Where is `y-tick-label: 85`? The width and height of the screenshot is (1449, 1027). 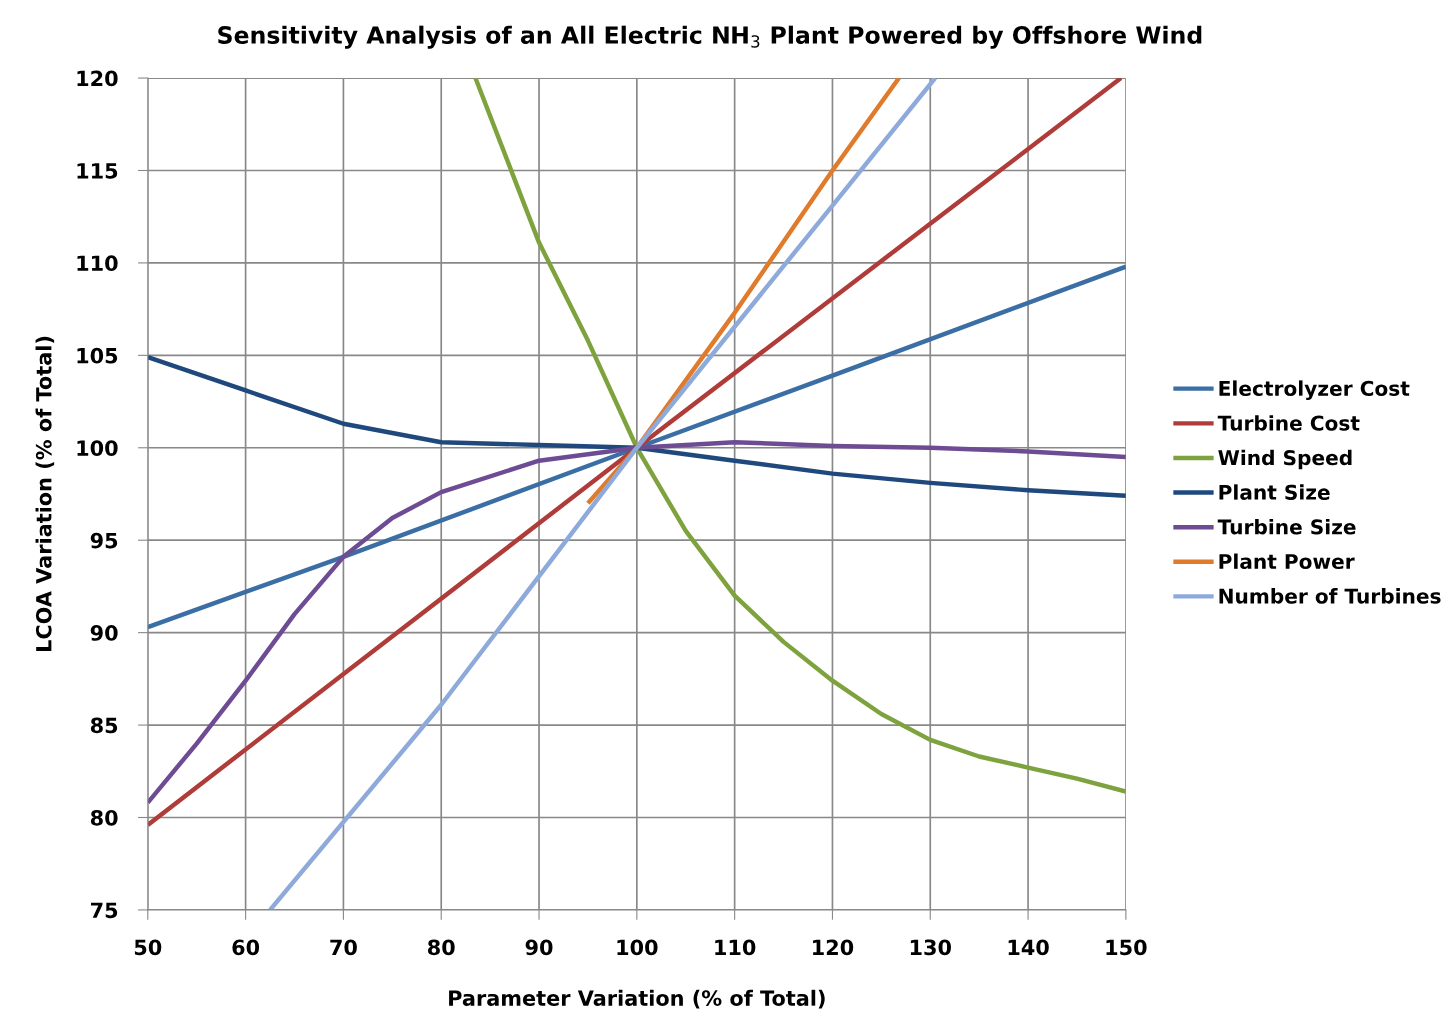 y-tick-label: 85 is located at coordinates (104, 725).